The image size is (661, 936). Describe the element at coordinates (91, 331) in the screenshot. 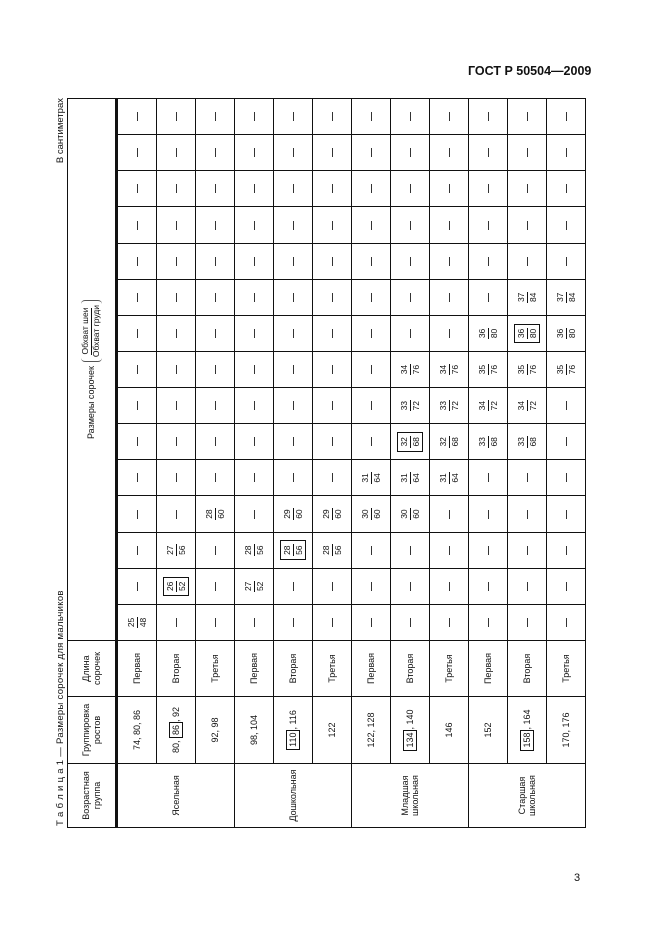

I see `header-sizes-fraction: Обхват шеи Обхват груди` at that location.